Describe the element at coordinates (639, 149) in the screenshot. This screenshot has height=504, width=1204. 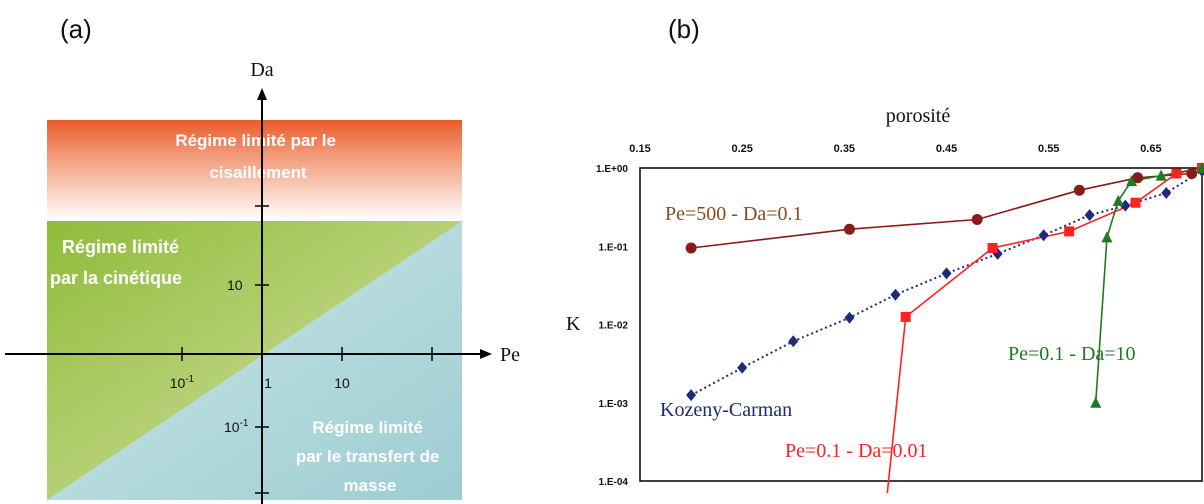
I see `x-tick-label: 0.15` at that location.